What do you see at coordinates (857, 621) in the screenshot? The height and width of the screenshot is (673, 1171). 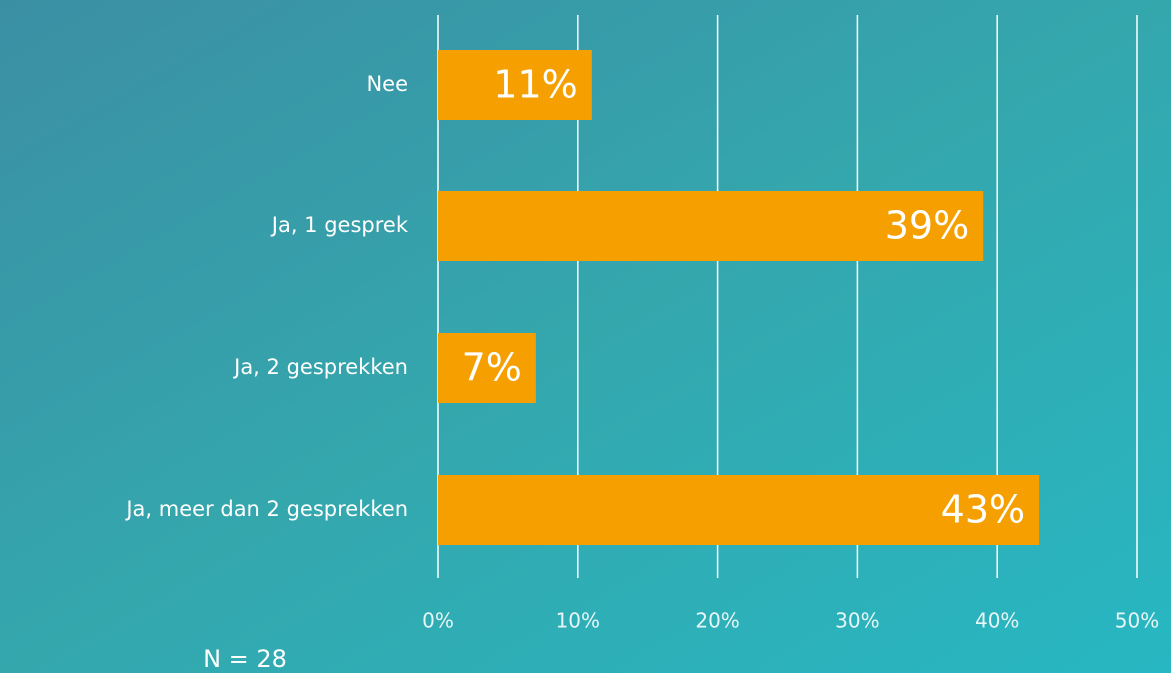 I see `x-tick-label: 30%` at bounding box center [857, 621].